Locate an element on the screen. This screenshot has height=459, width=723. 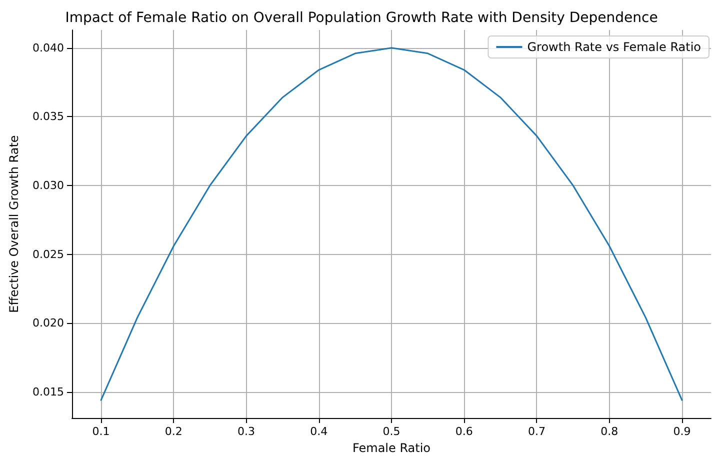
y-tick-label: 0.030 is located at coordinates (48, 185).